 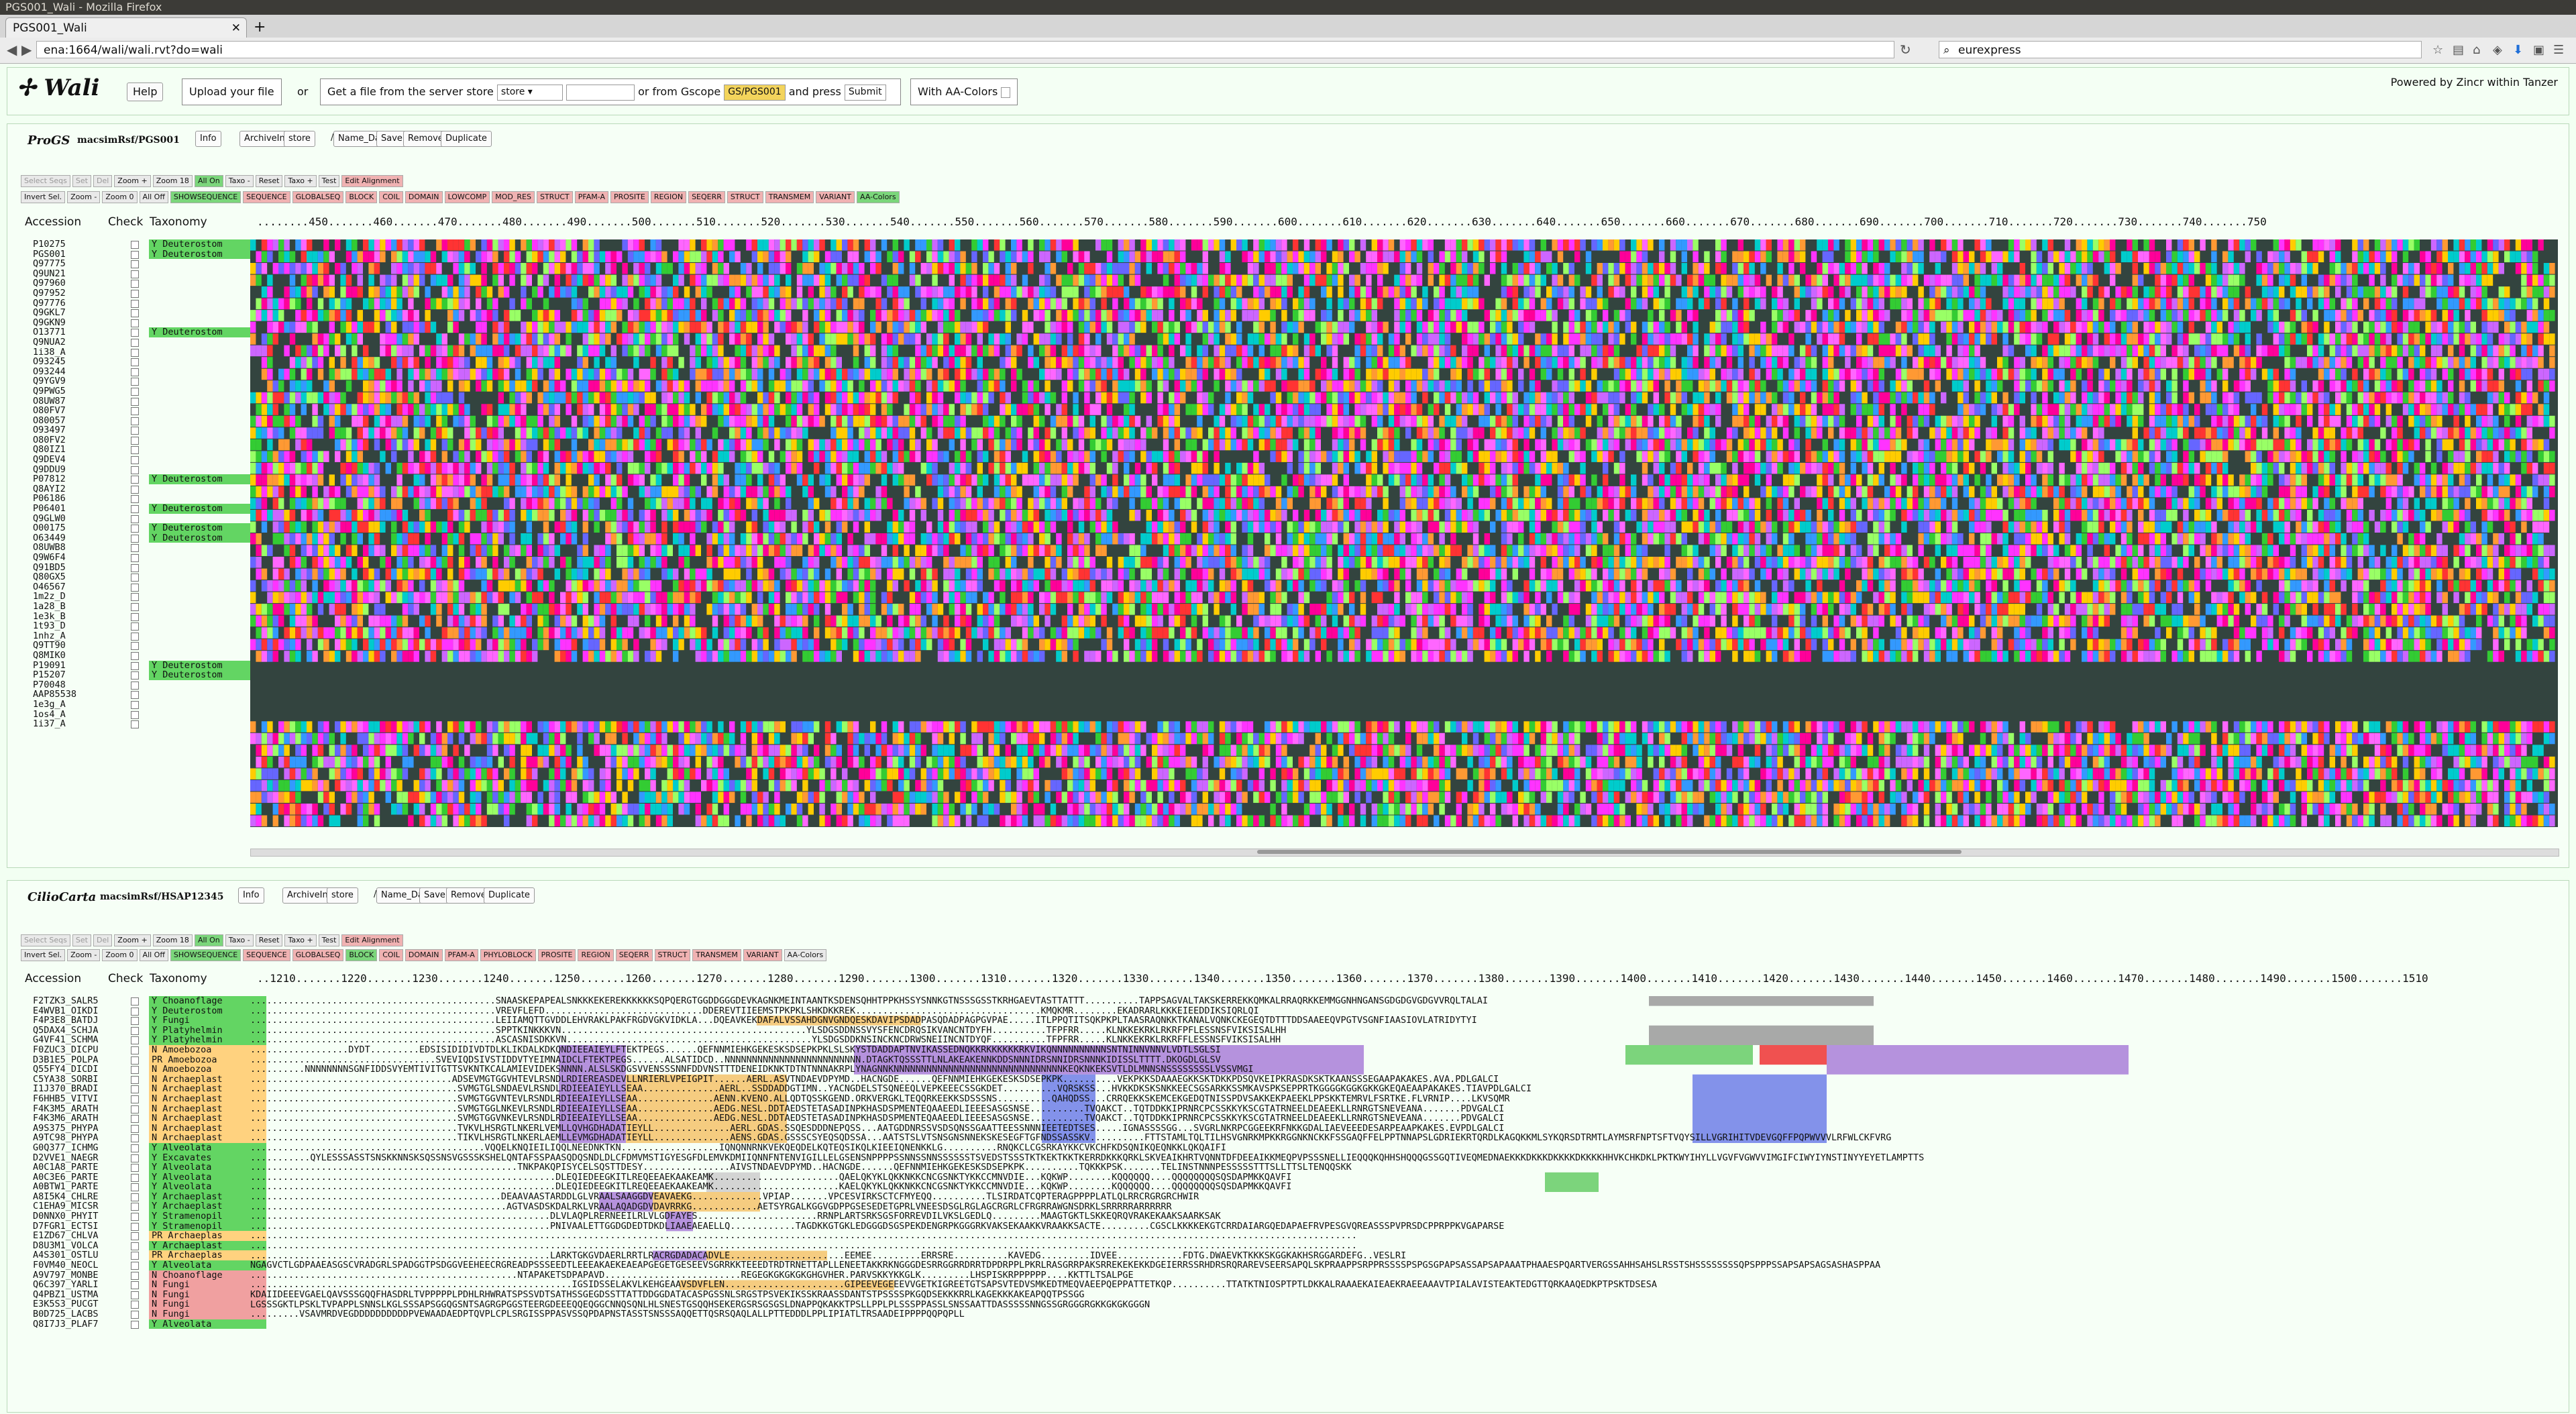 I want to click on accession-name: Q80GX5, so click(x=49, y=577).